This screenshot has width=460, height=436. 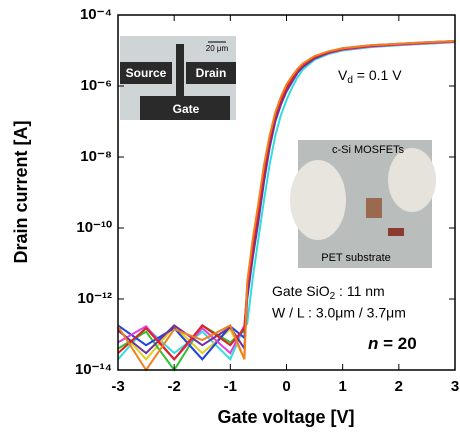 I want to click on annotation-part: = 0.1 V, so click(x=377, y=75).